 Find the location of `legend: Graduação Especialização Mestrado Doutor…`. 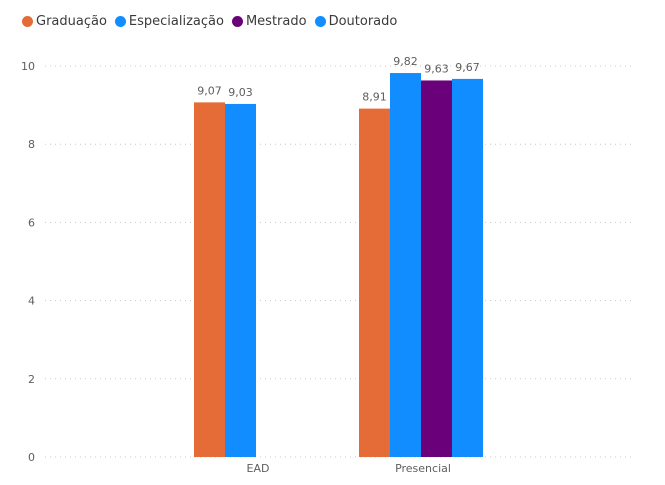

legend: Graduação Especialização Mestrado Doutor… is located at coordinates (213, 21).